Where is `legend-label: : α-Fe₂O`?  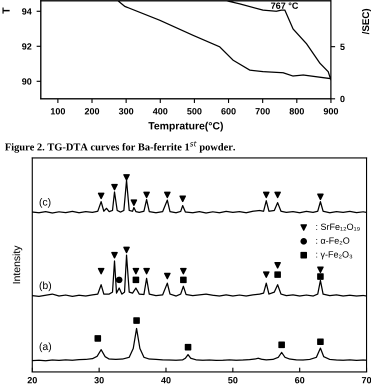 legend-label: : α-Fe₂O is located at coordinates (333, 240).